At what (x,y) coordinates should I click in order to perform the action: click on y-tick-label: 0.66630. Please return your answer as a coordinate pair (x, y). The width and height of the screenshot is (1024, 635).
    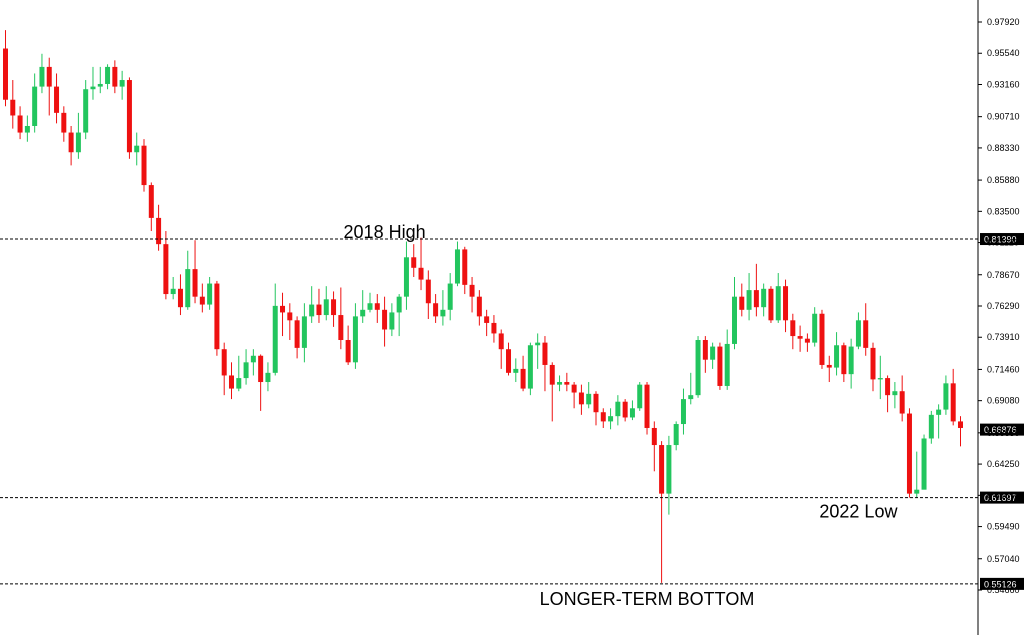
    Looking at the image, I should click on (1003, 433).